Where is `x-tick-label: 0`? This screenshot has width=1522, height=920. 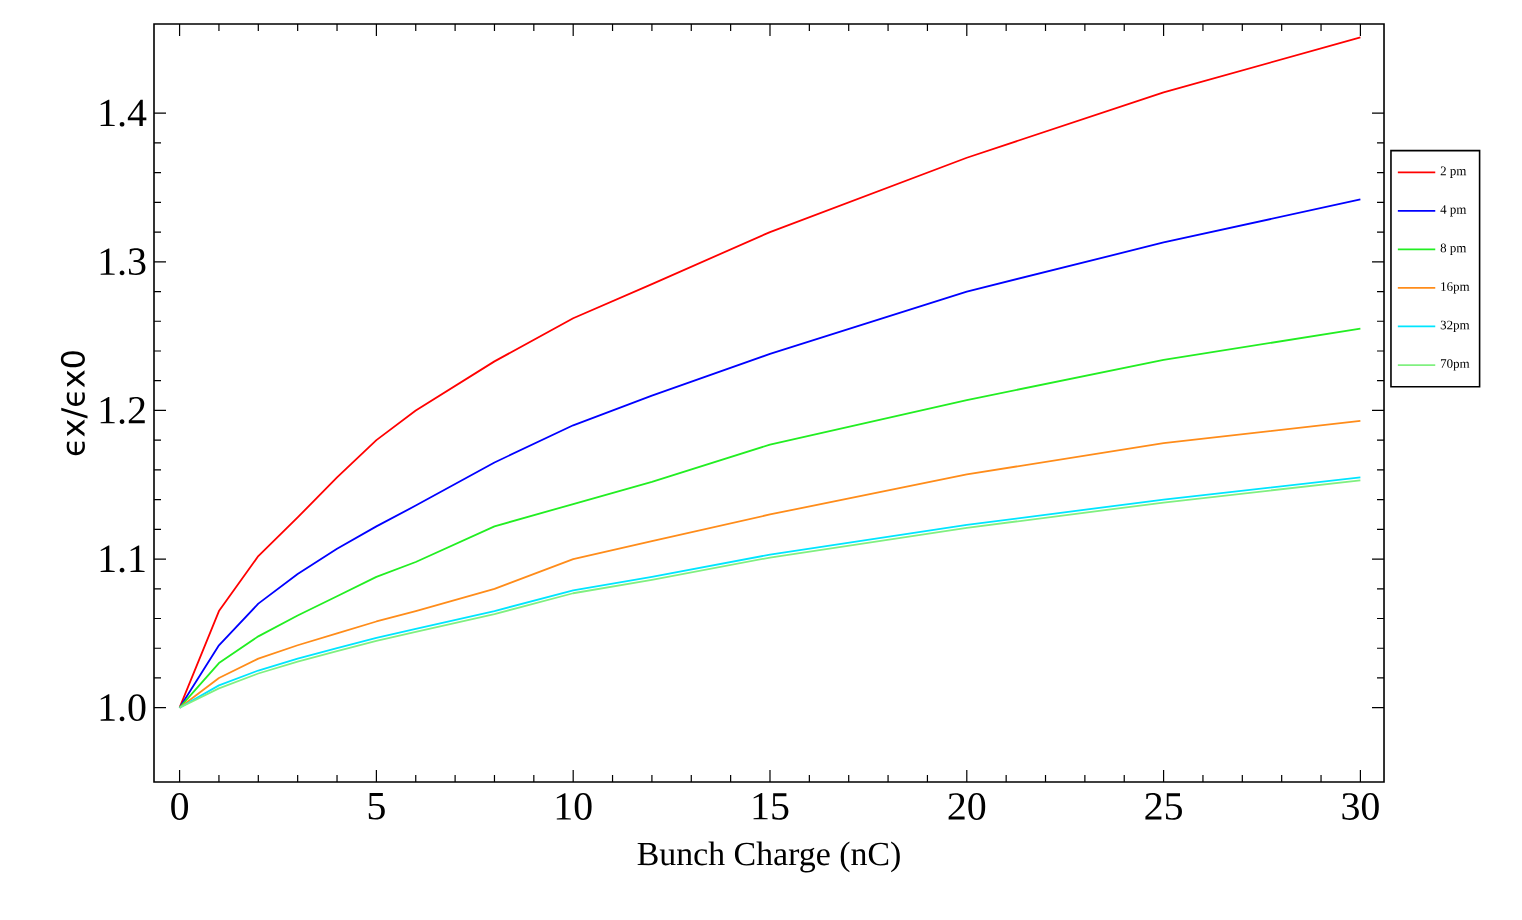
x-tick-label: 0 is located at coordinates (180, 806).